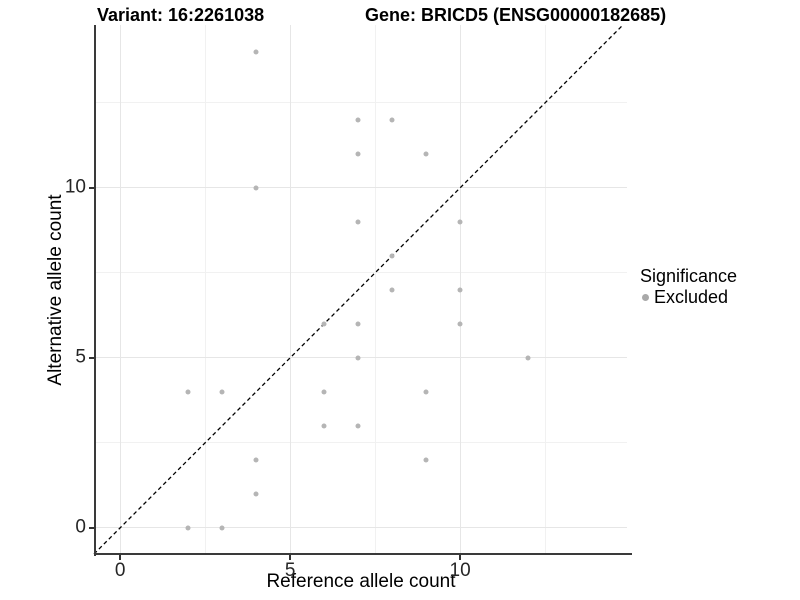 The height and width of the screenshot is (600, 800). Describe the element at coordinates (691, 297) in the screenshot. I see `legend-item-label: Excluded` at that location.